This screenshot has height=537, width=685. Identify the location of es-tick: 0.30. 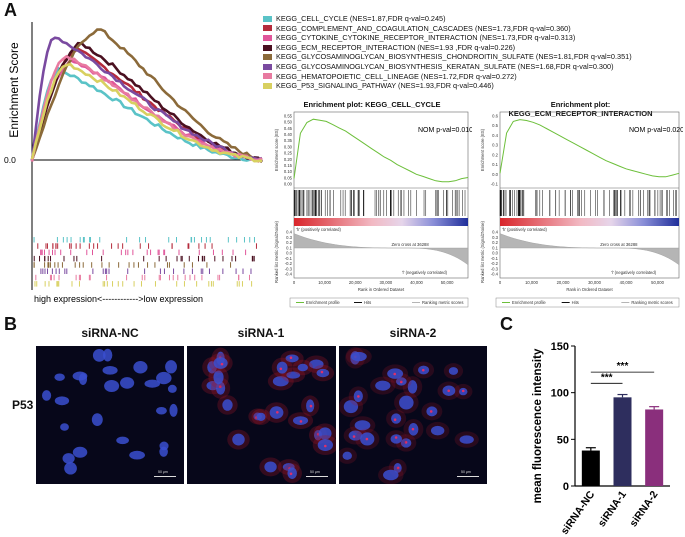
(288, 146).